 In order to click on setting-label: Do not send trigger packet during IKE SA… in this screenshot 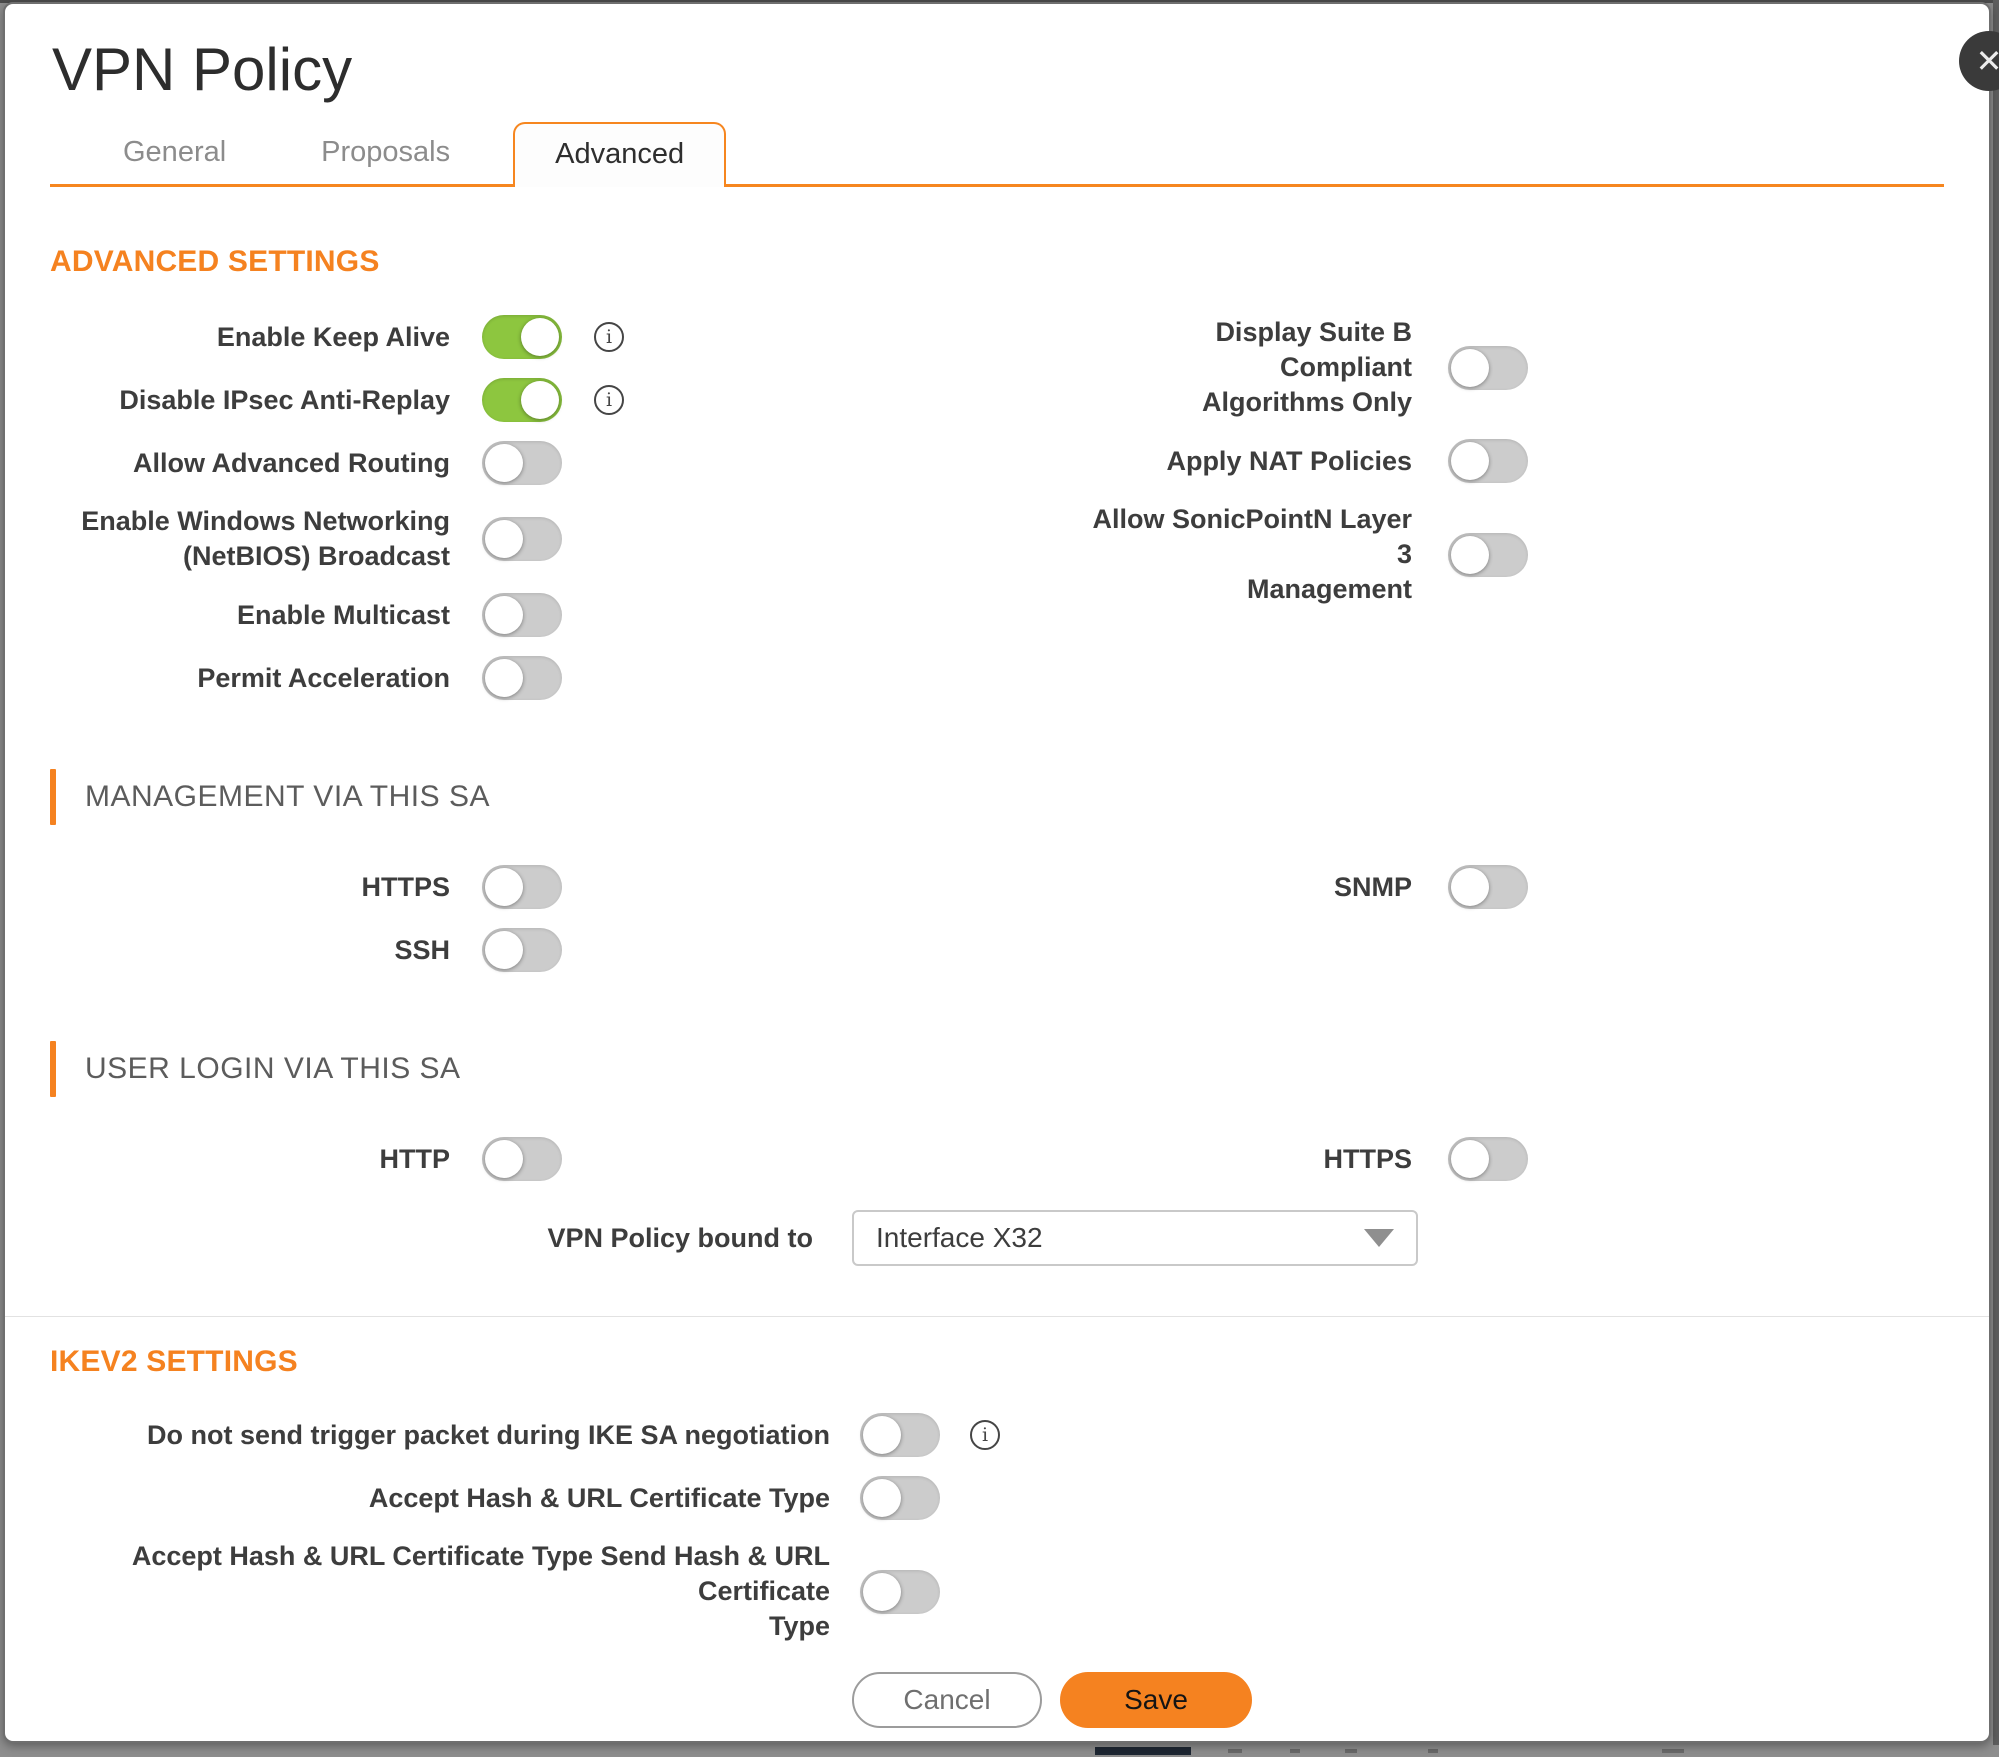, I will do `click(488, 1434)`.